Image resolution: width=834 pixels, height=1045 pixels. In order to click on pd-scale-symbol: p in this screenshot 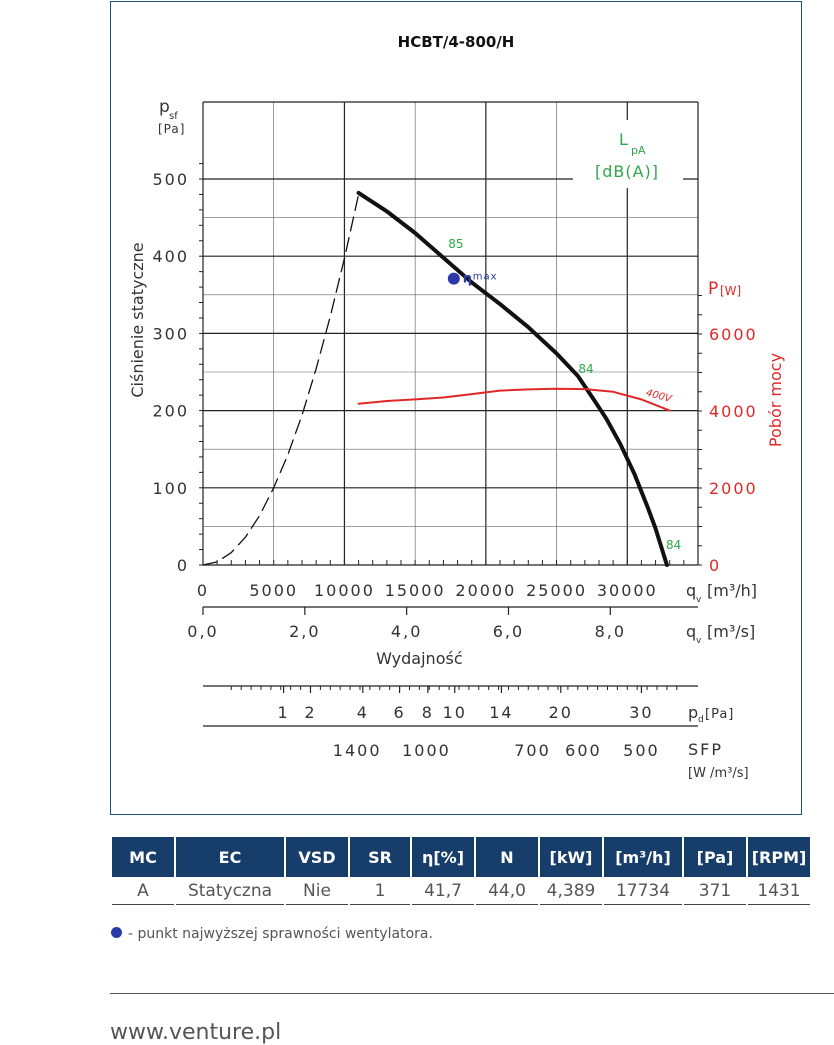, I will do `click(693, 712)`.